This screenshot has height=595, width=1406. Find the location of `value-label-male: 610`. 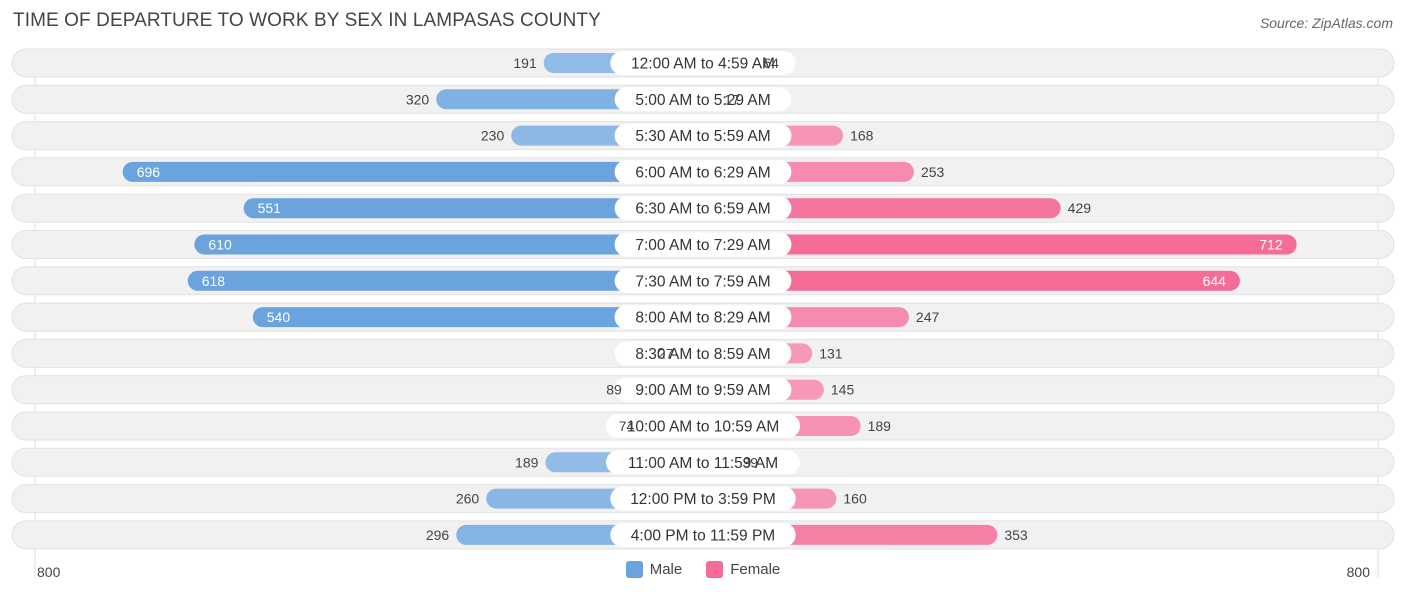

value-label-male: 610 is located at coordinates (220, 245).